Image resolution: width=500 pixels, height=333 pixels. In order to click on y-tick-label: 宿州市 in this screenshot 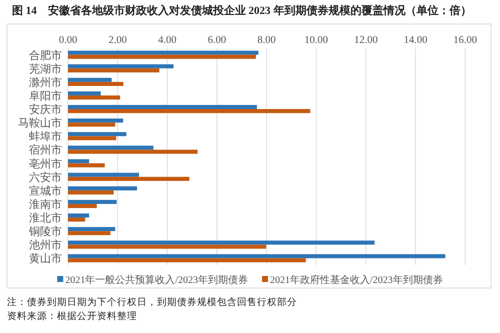, I will do `click(45, 150)`.